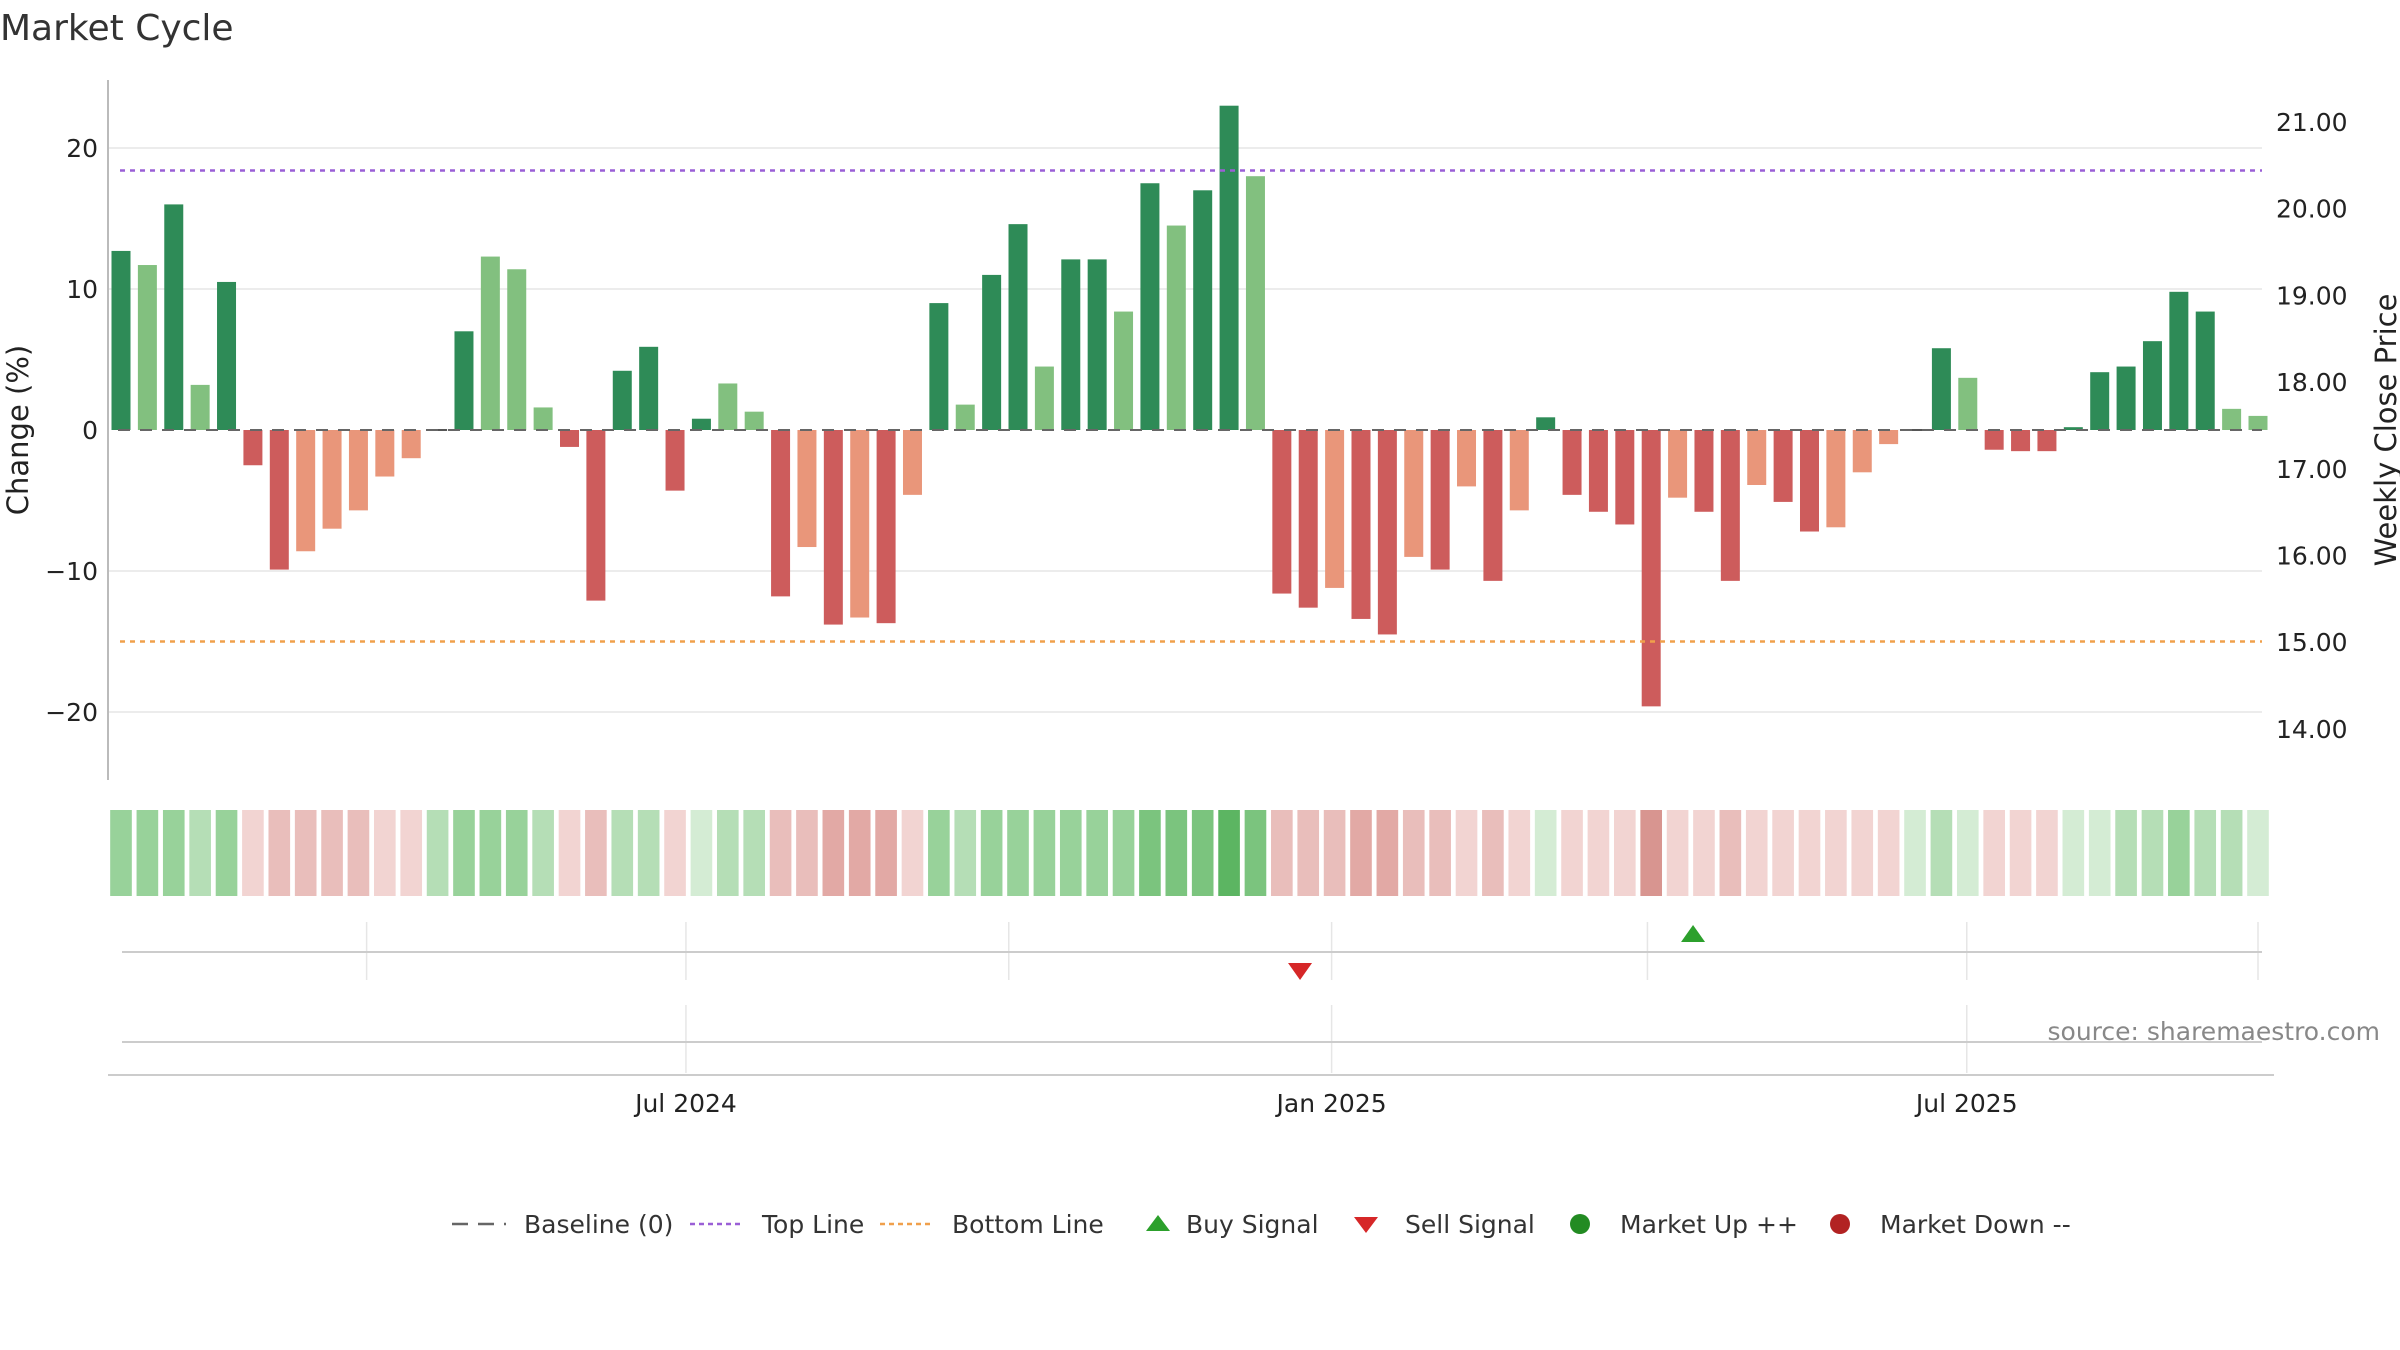 This screenshot has width=2400, height=1350. What do you see at coordinates (1709, 1224) in the screenshot?
I see `legend-label: Market Up ++` at bounding box center [1709, 1224].